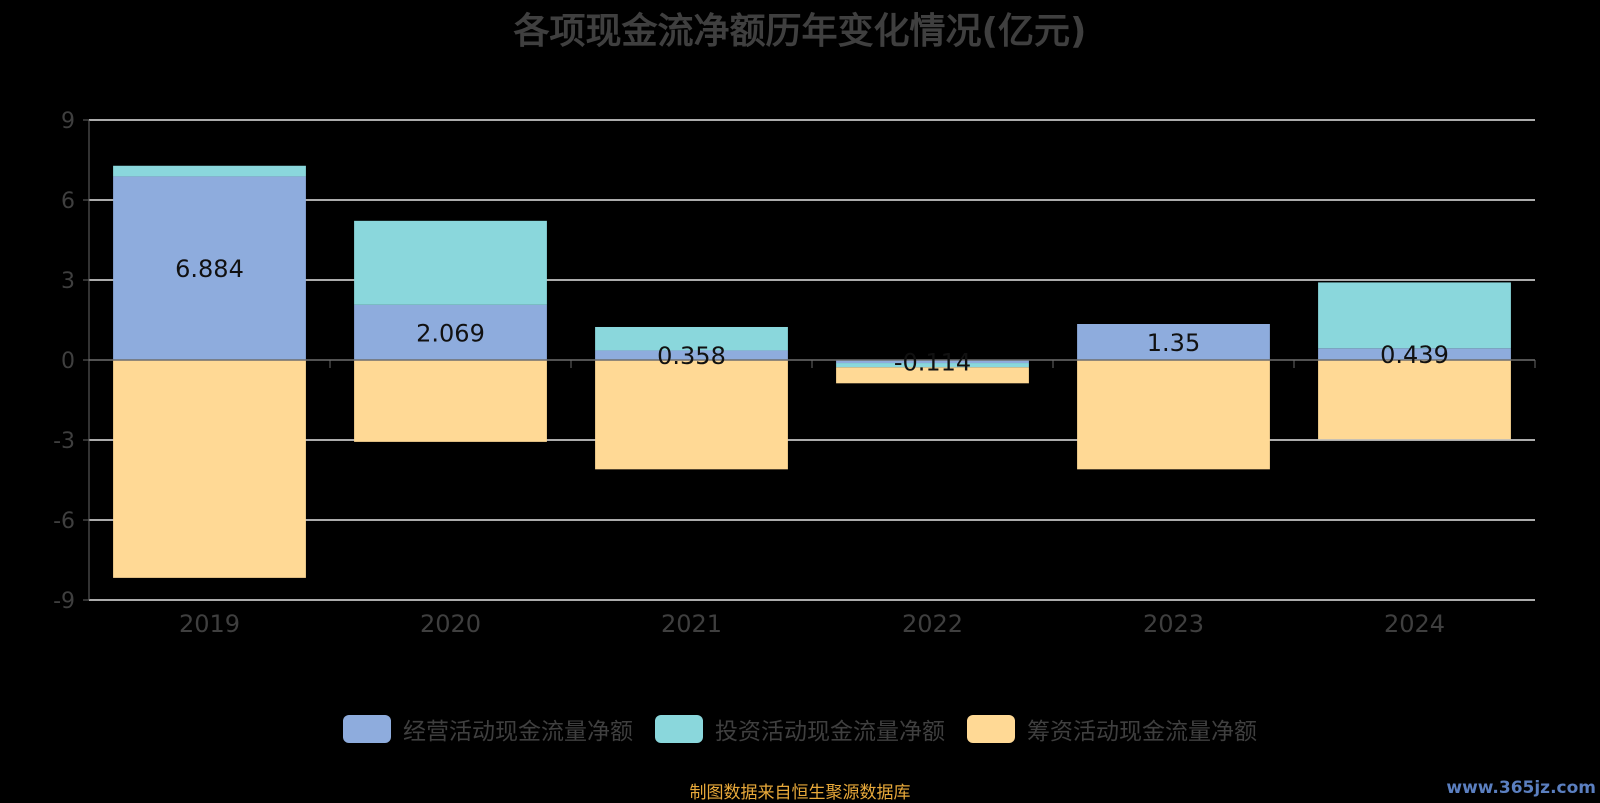 This screenshot has height=803, width=1600. I want to click on x-tick-label: 2023, so click(1173, 624).